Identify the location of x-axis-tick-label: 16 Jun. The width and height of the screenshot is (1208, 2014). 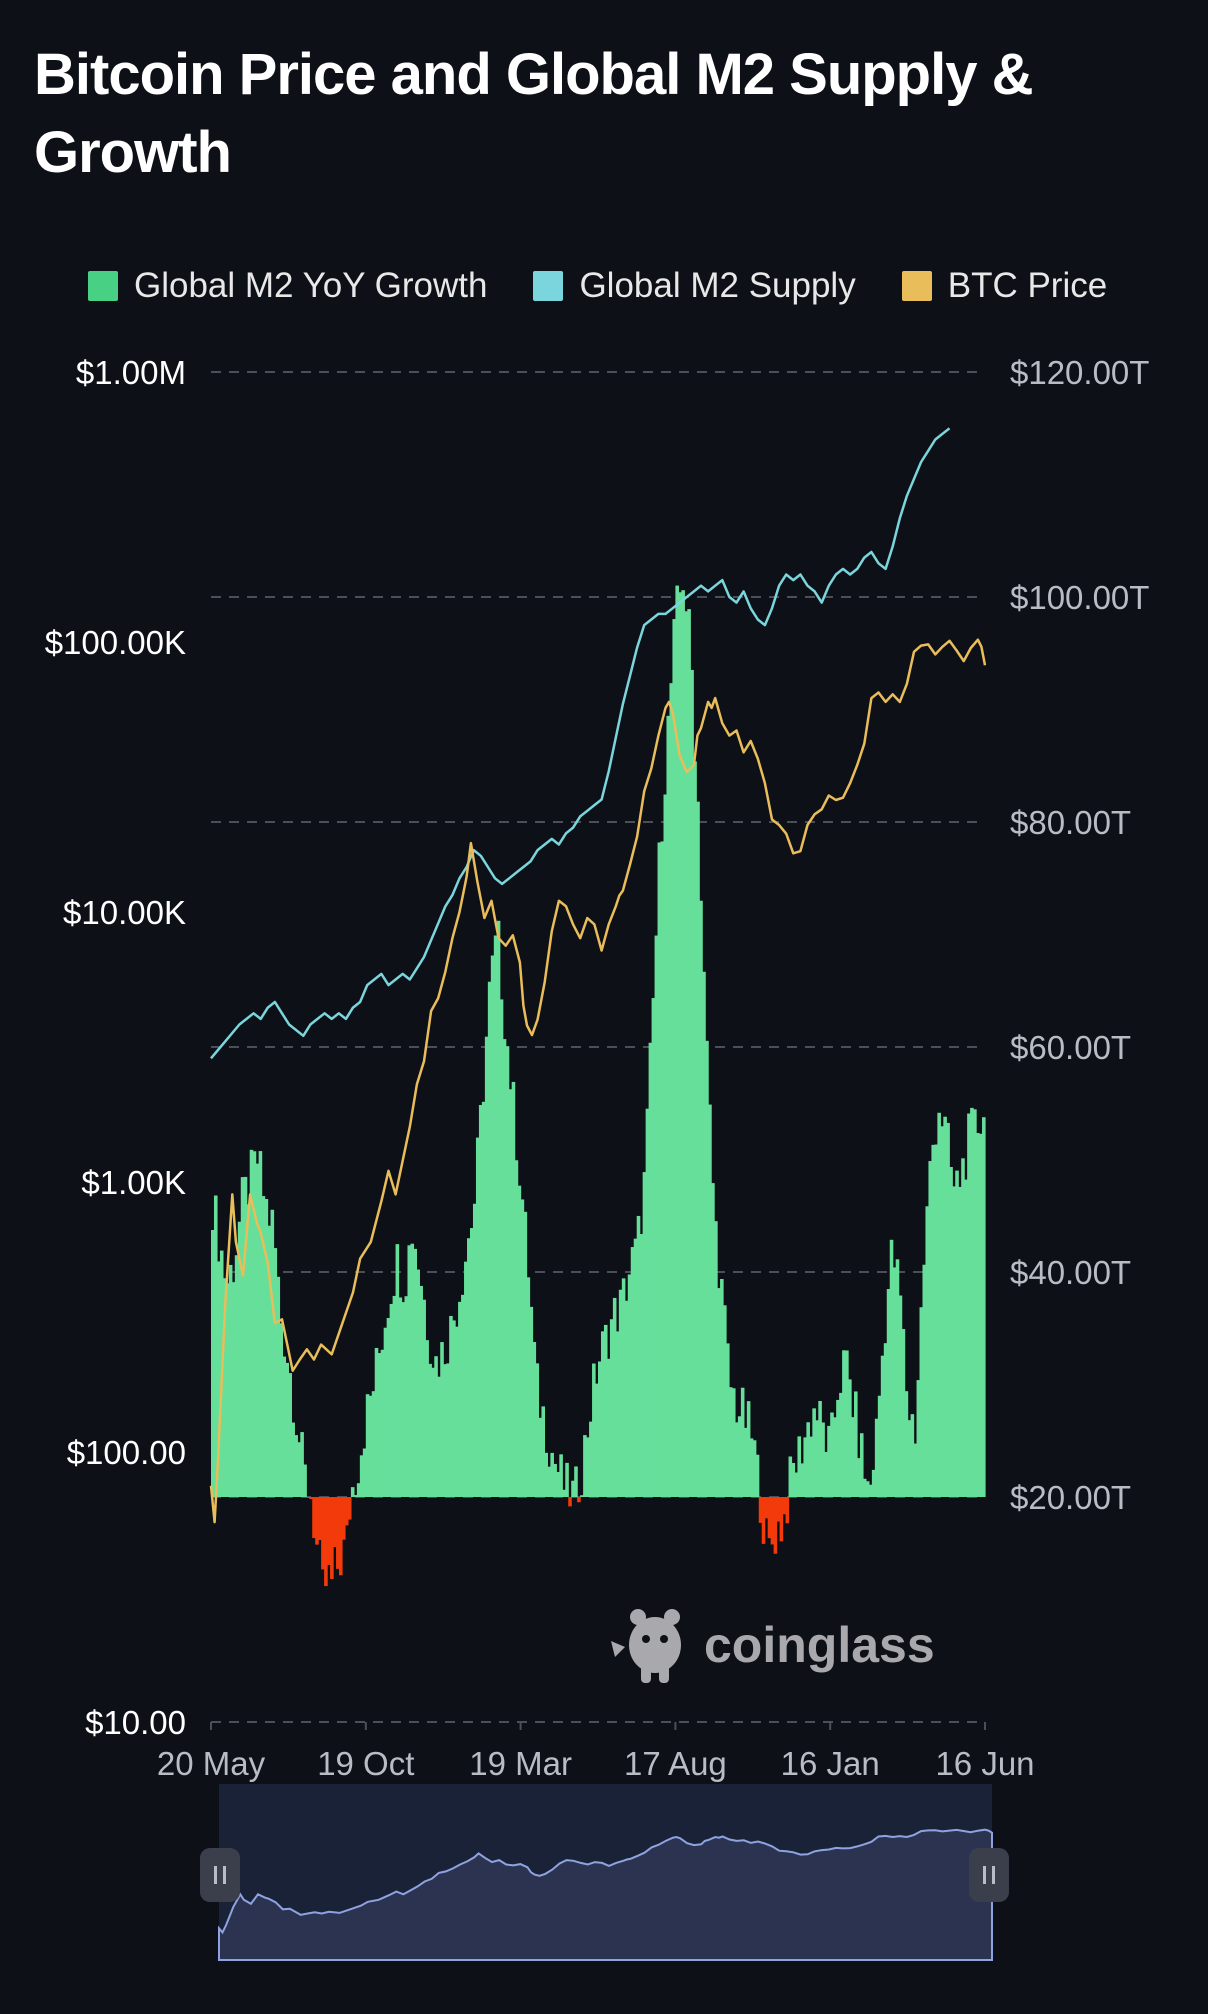
(984, 1763).